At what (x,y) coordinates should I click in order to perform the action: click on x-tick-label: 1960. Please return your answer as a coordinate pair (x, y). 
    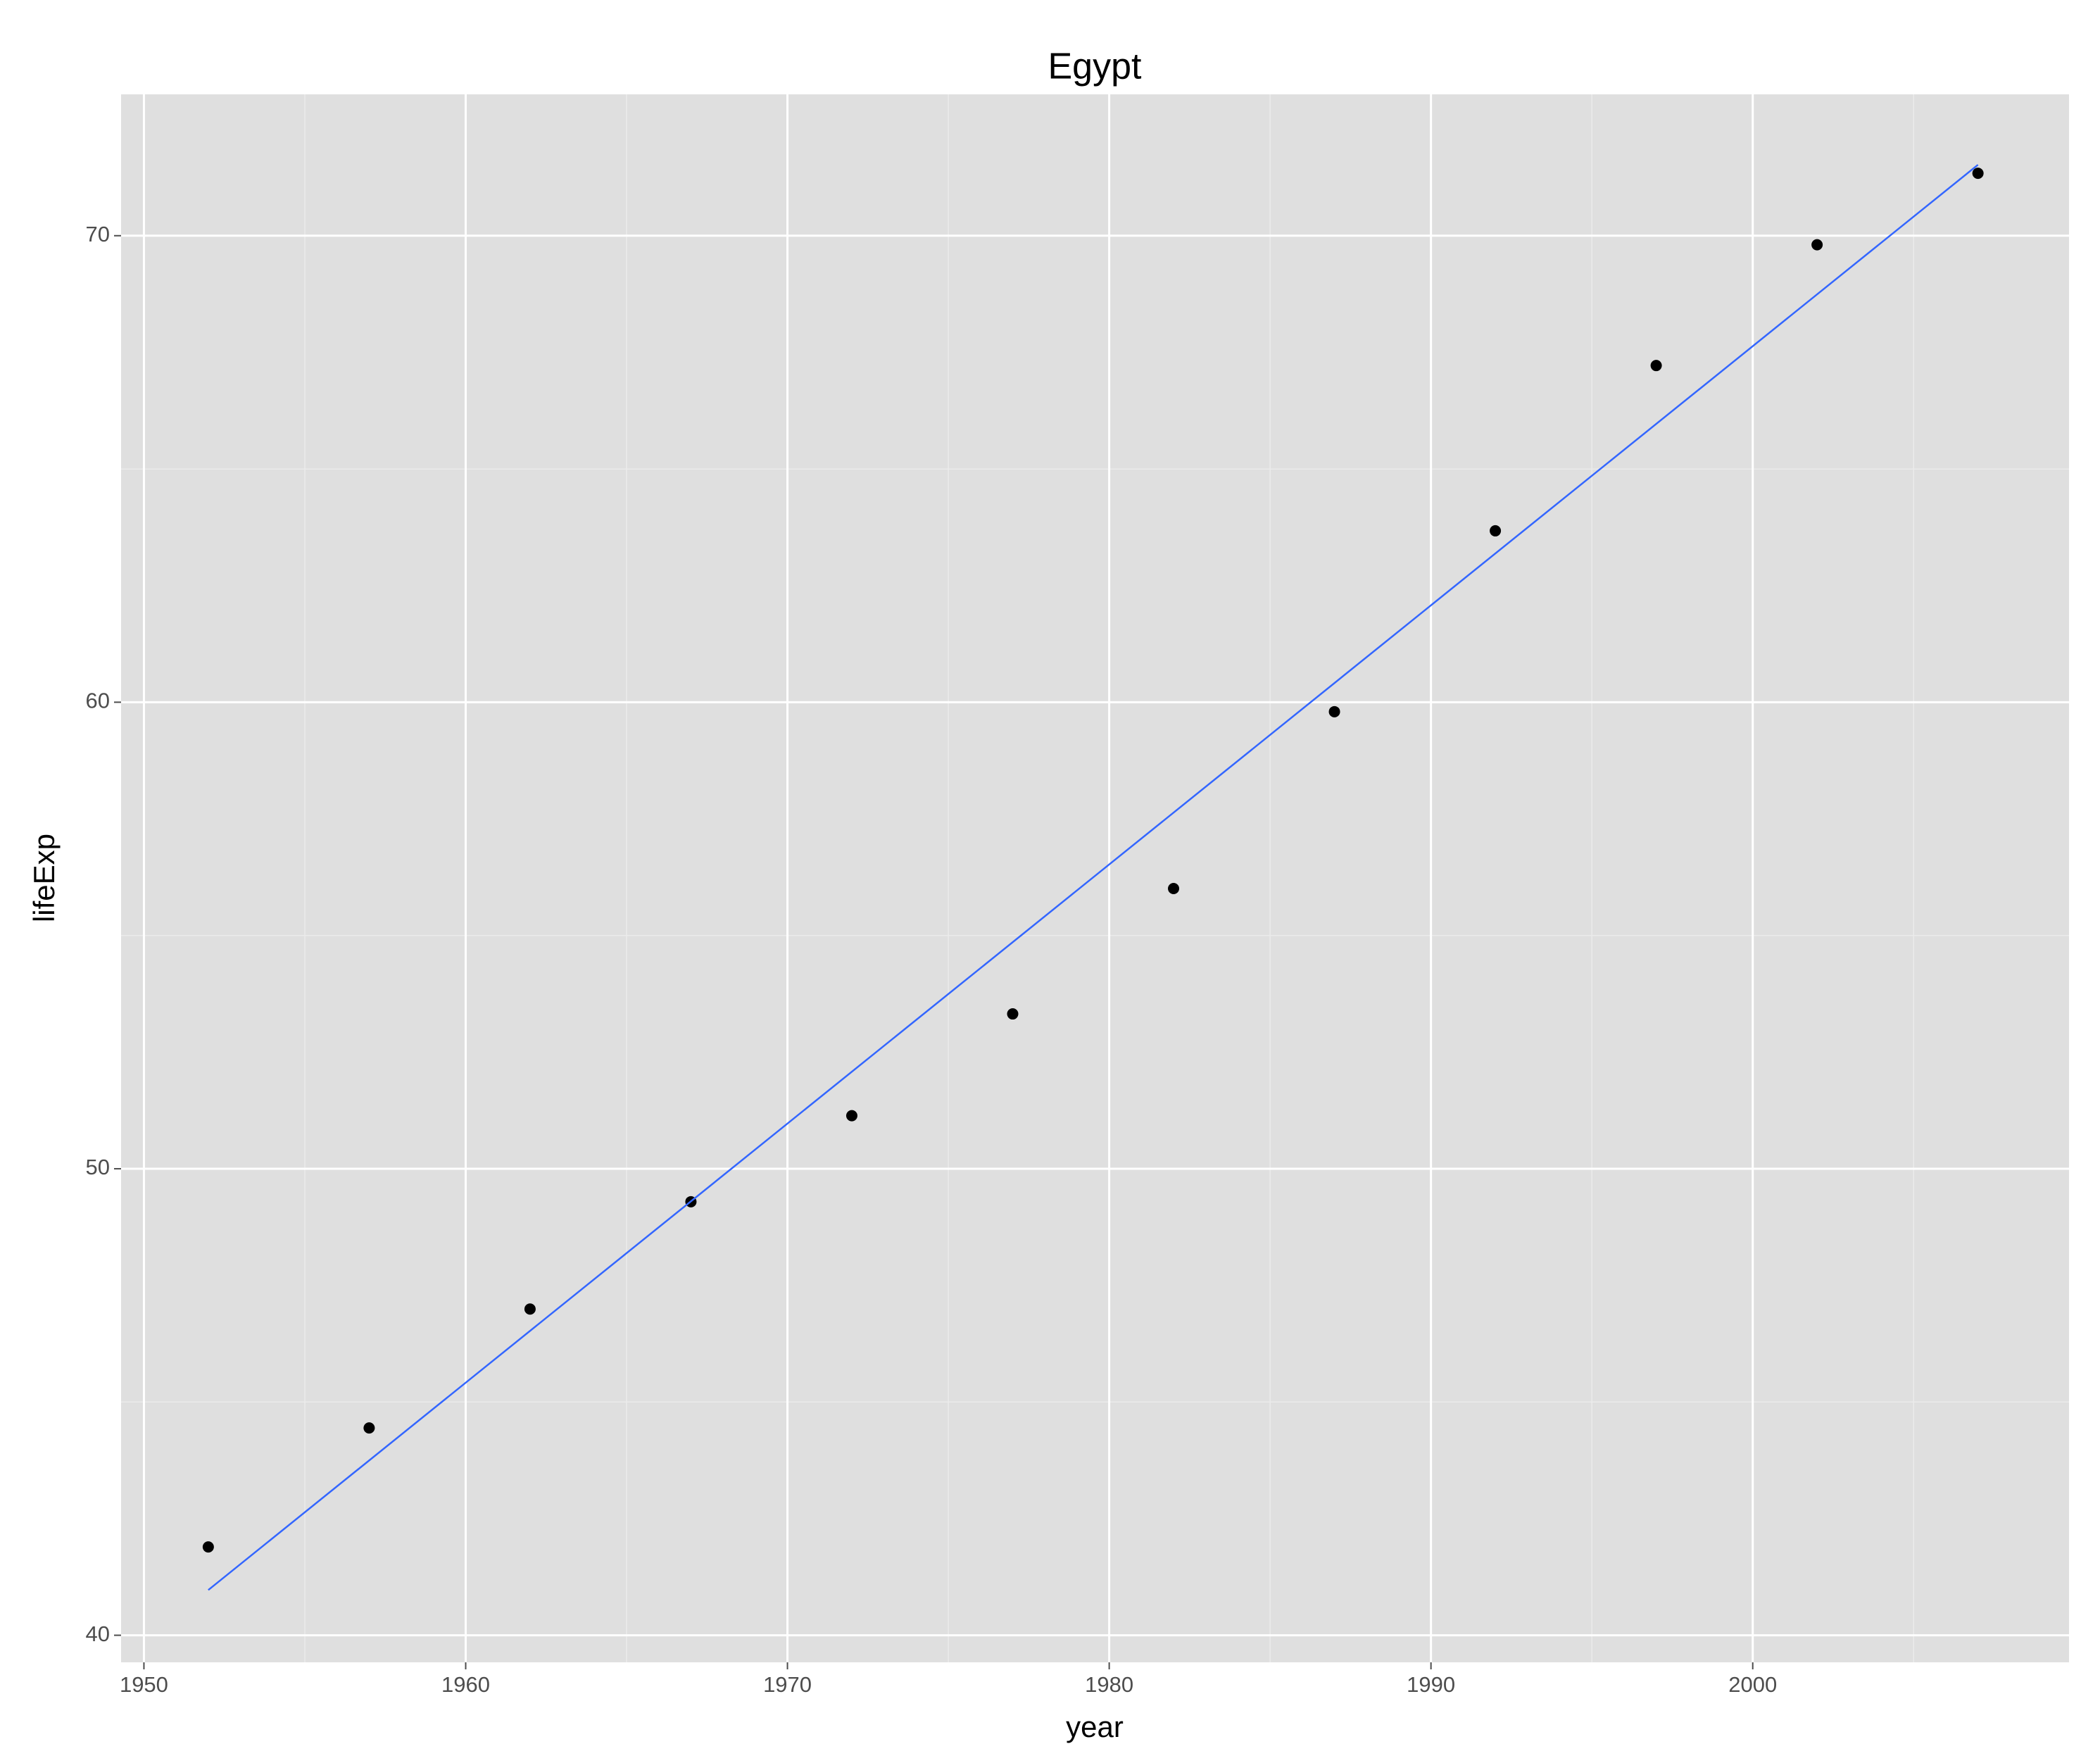
    Looking at the image, I should click on (465, 1684).